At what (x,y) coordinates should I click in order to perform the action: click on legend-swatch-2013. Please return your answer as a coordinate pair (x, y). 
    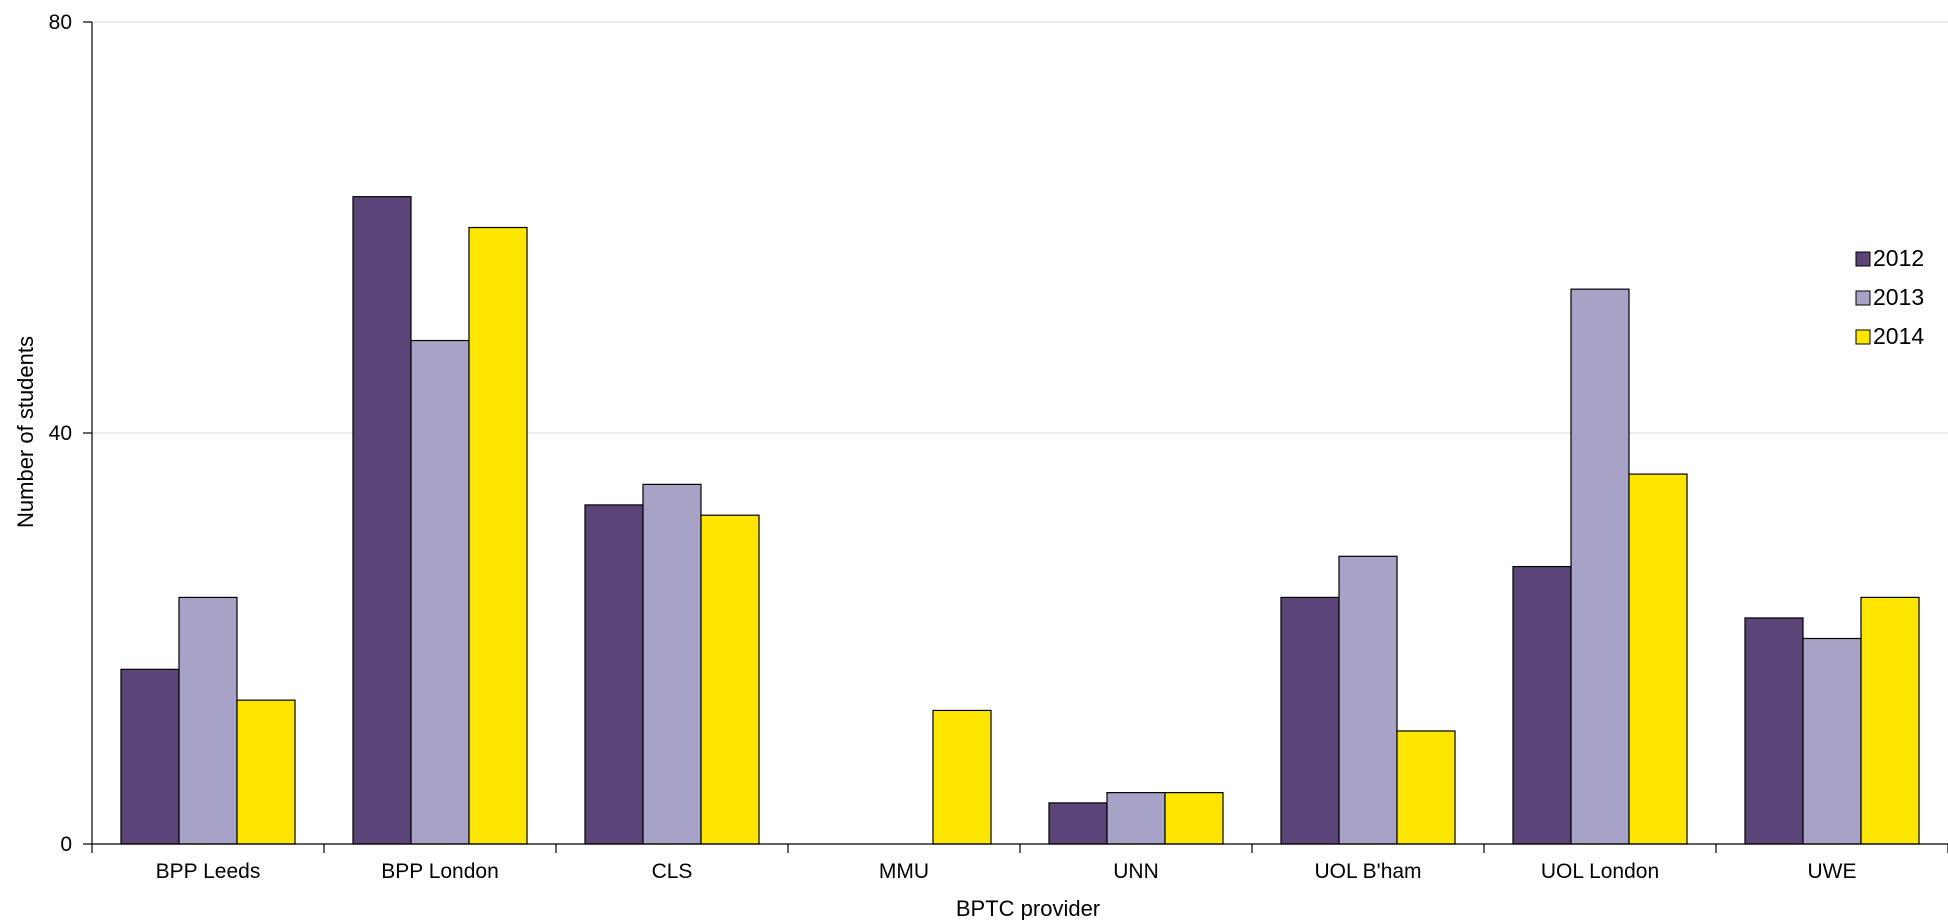
    Looking at the image, I should click on (1863, 298).